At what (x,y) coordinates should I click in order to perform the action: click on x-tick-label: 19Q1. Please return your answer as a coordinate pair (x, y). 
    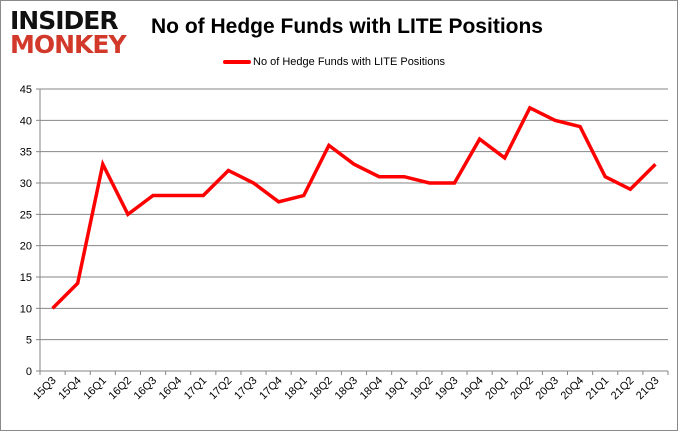
    Looking at the image, I should click on (397, 389).